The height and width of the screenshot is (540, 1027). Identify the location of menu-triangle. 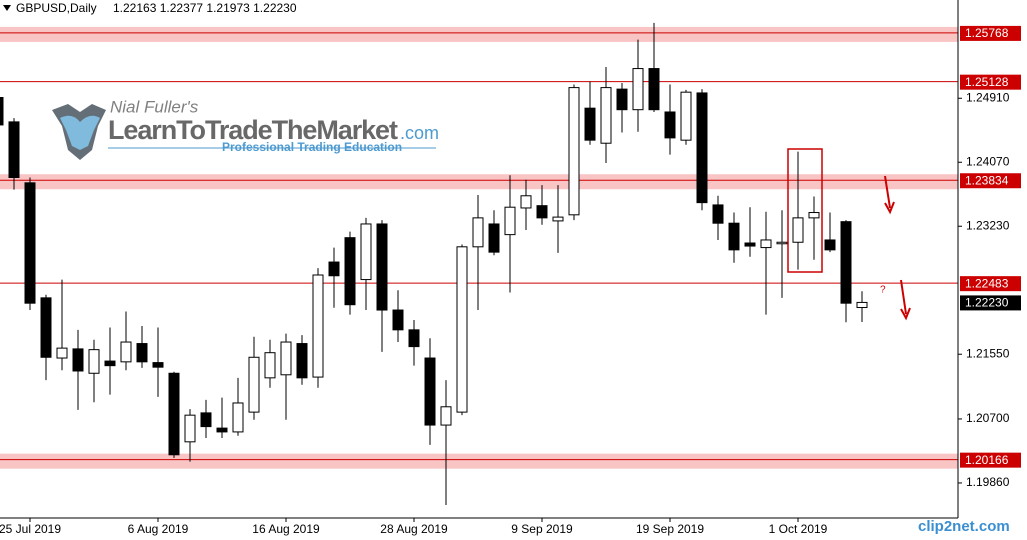
(7, 8).